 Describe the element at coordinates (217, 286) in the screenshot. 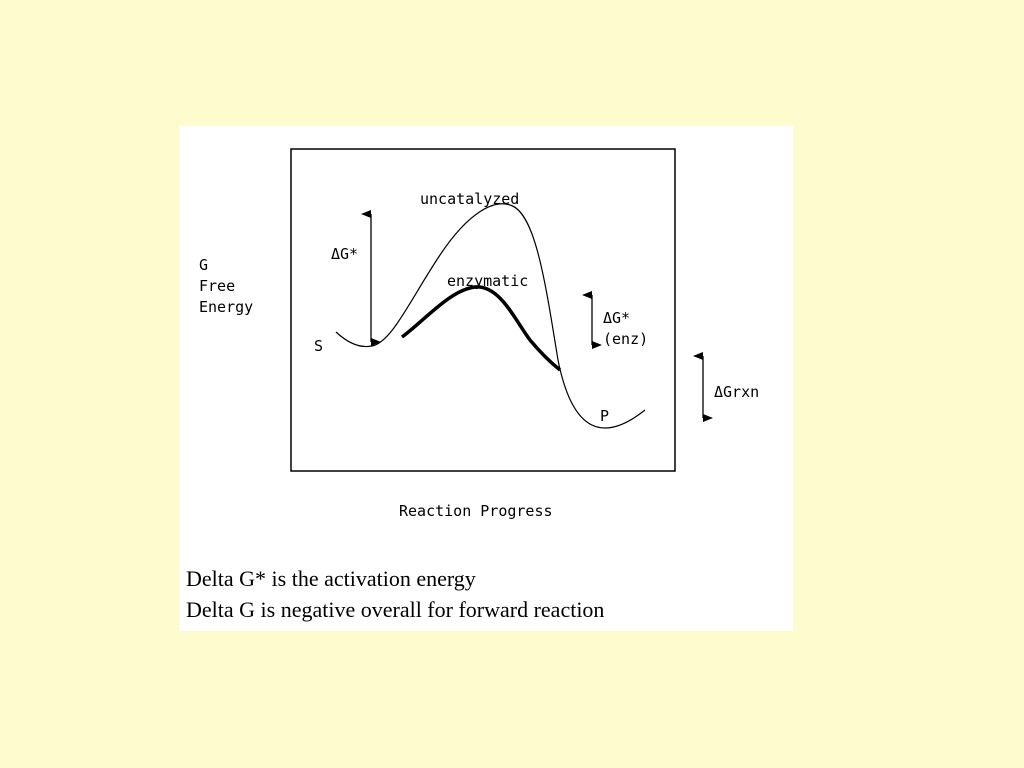

I see `y-axis-label: Free` at that location.